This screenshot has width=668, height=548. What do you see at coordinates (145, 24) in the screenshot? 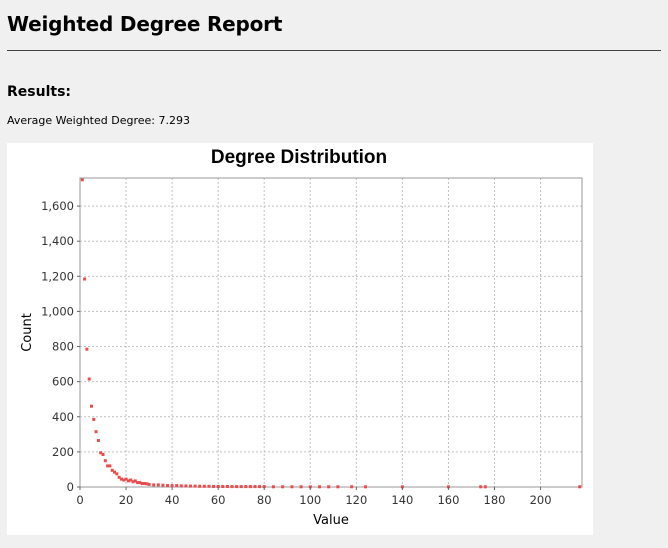
I see `report-title: Weighted Degree Report` at bounding box center [145, 24].